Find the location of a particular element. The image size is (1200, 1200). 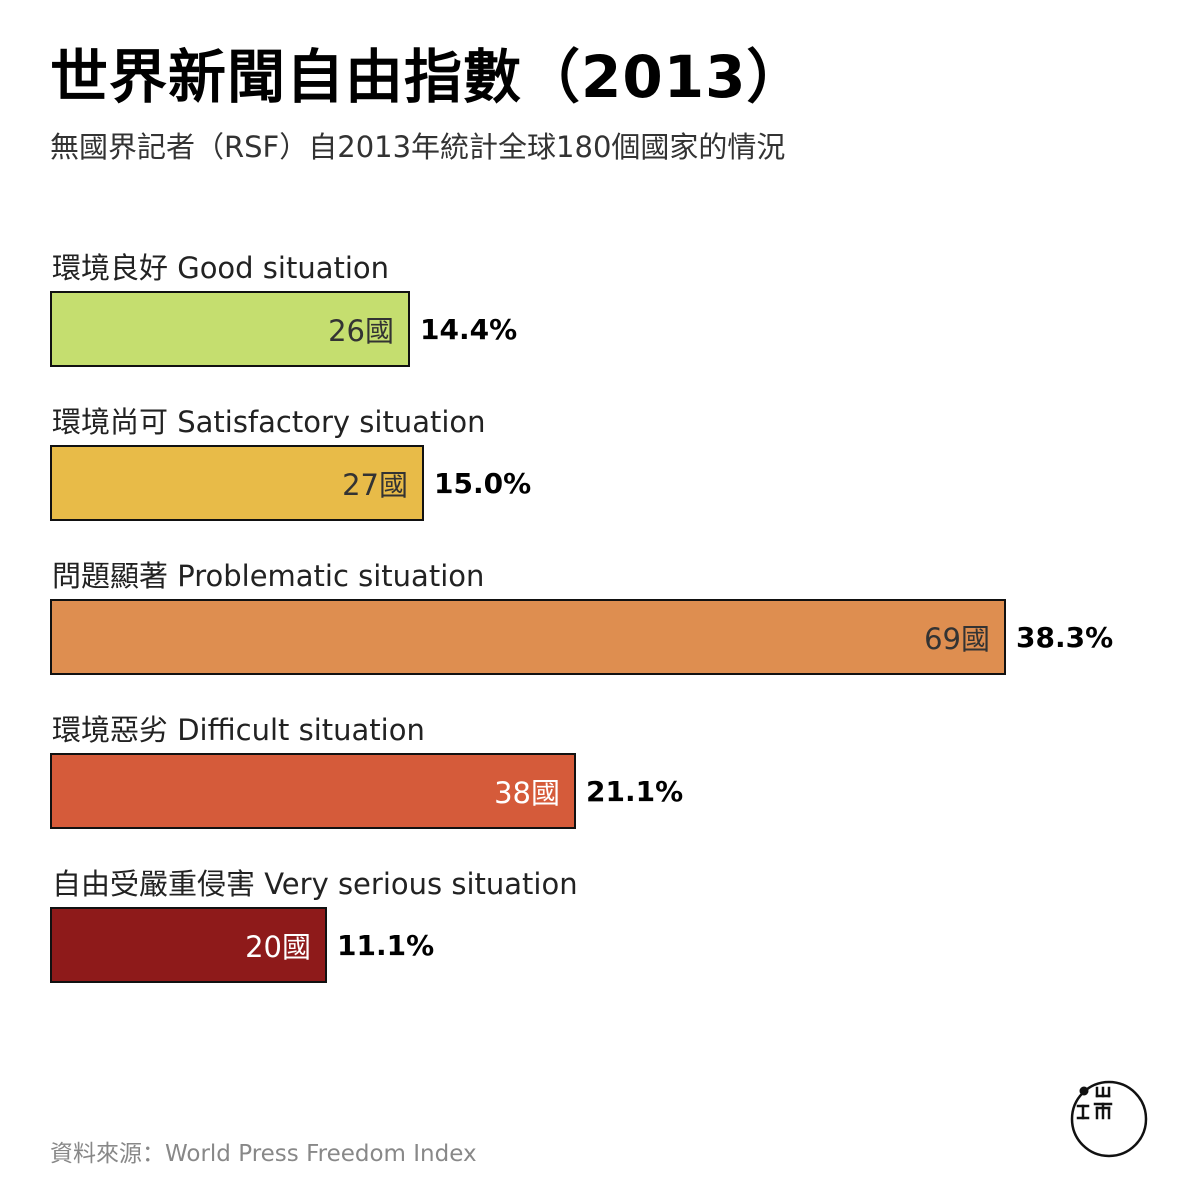

percent-label: 38.3% is located at coordinates (1065, 637).